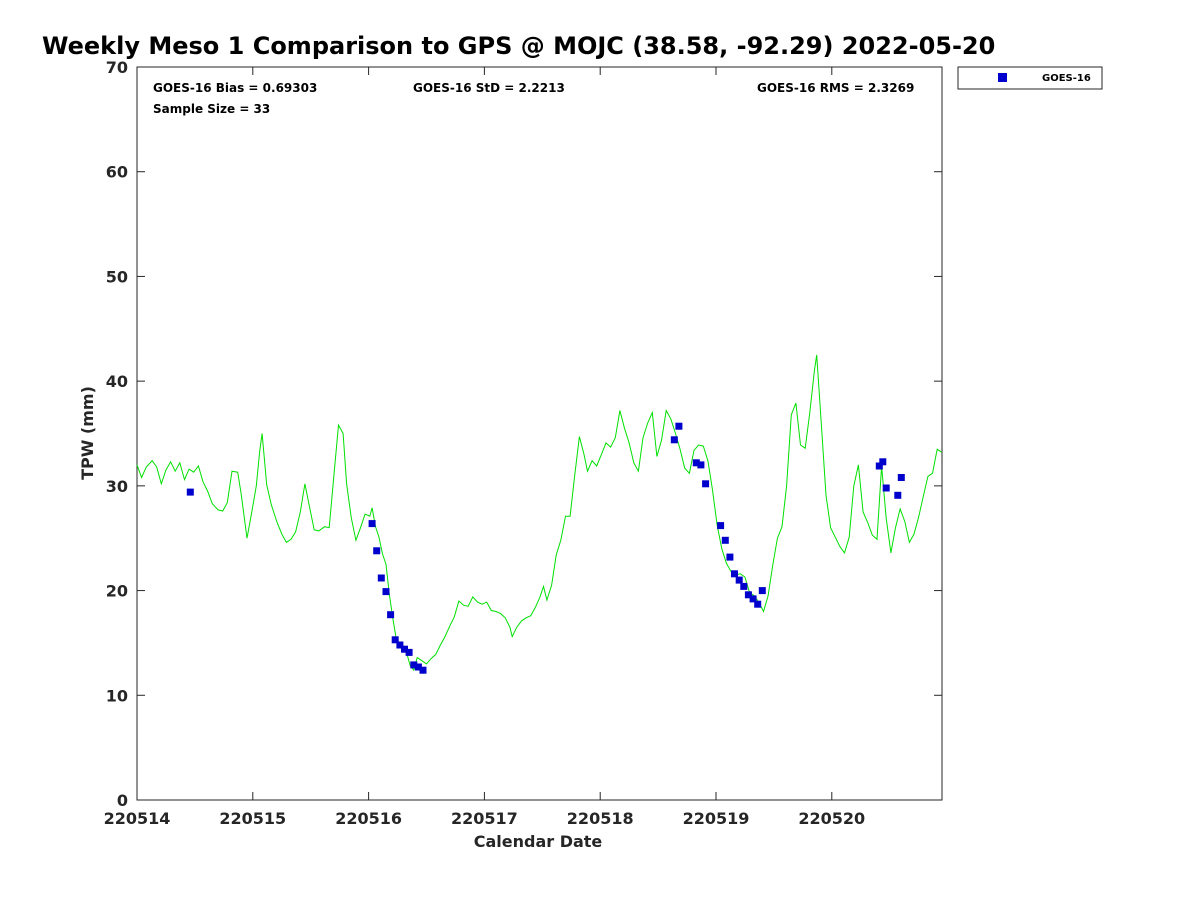 The width and height of the screenshot is (1200, 900). Describe the element at coordinates (117, 276) in the screenshot. I see `y-tick-label: 50` at that location.